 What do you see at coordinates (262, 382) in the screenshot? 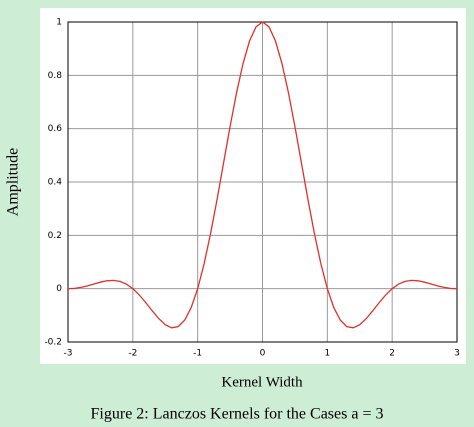
I see `x-axis-label: Kernel Width` at bounding box center [262, 382].